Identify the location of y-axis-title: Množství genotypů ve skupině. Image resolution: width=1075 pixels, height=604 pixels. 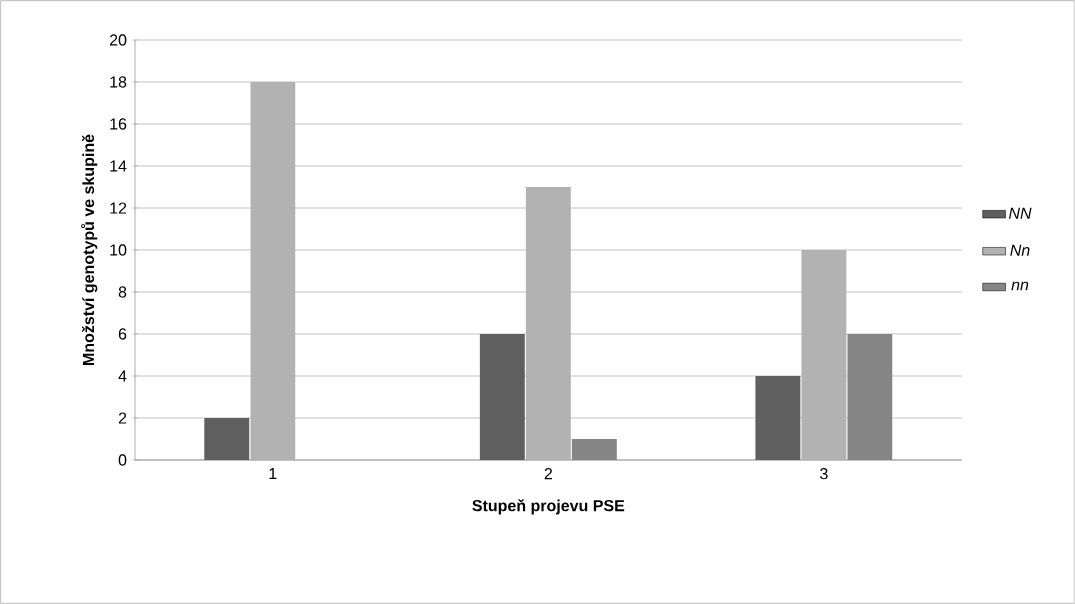
(89, 249).